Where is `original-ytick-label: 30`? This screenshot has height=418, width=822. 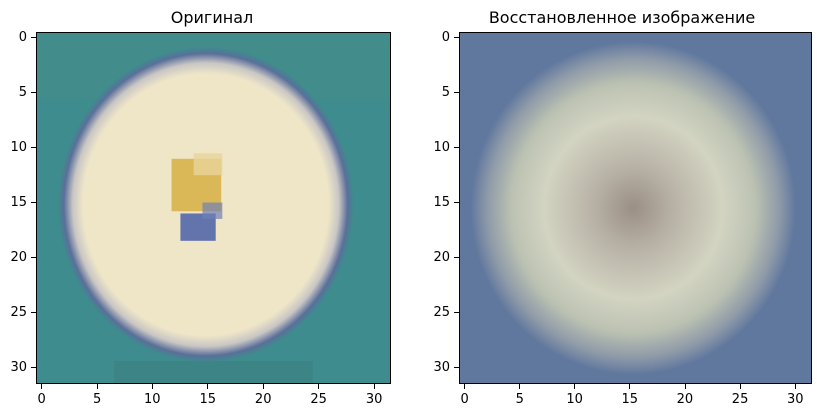 original-ytick-label: 30 is located at coordinates (18, 367).